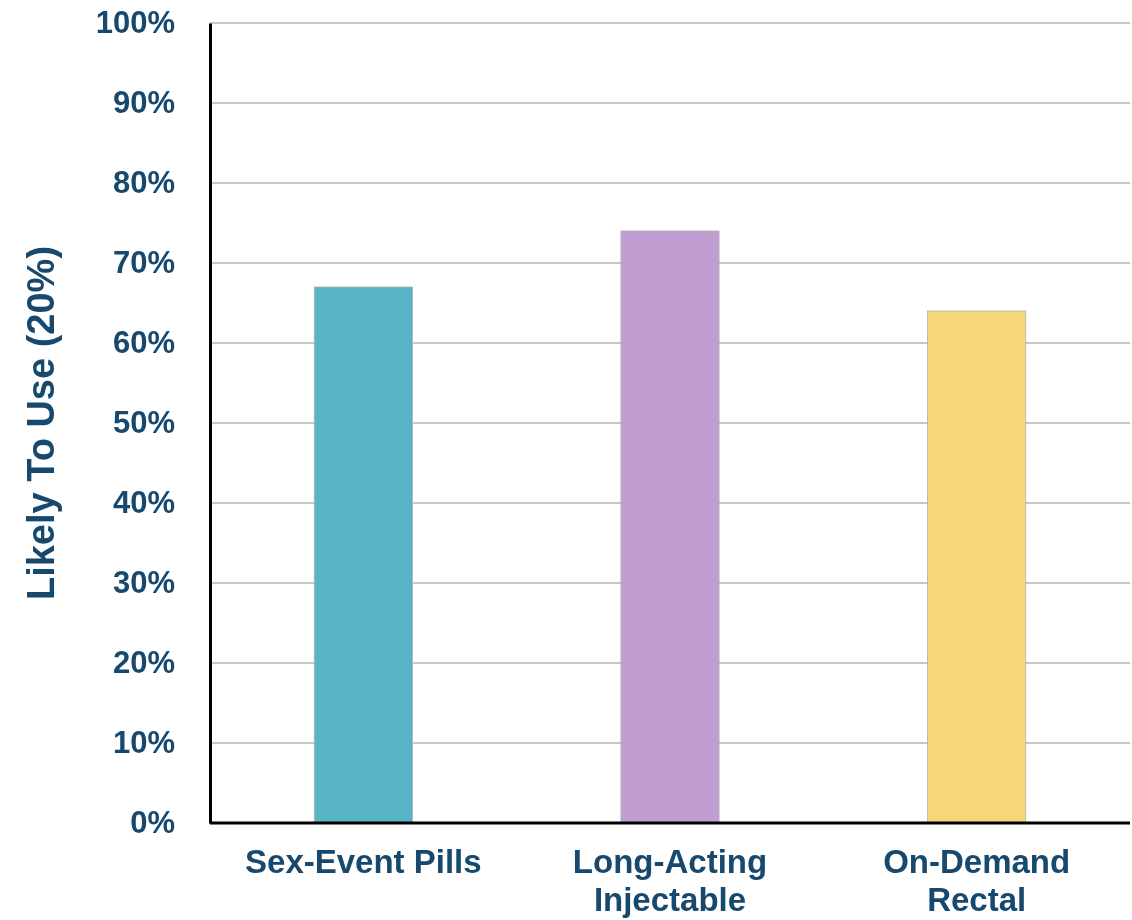  Describe the element at coordinates (143, 183) in the screenshot. I see `y-tick-label: 80%` at that location.